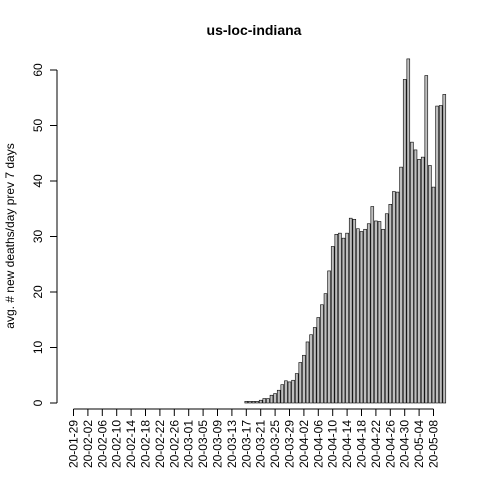 The height and width of the screenshot is (480, 480). Describe the element at coordinates (347, 444) in the screenshot. I see `x-tick-label: 20-04-14` at that location.